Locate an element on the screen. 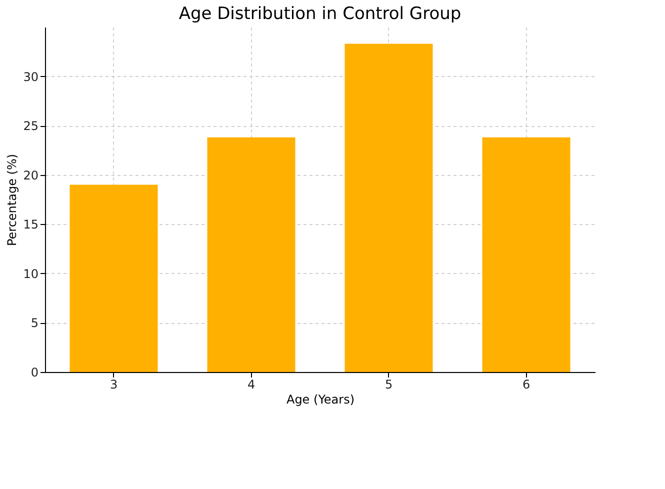 This screenshot has height=489, width=665. y-axis-title: Percentage (%) is located at coordinates (12, 200).